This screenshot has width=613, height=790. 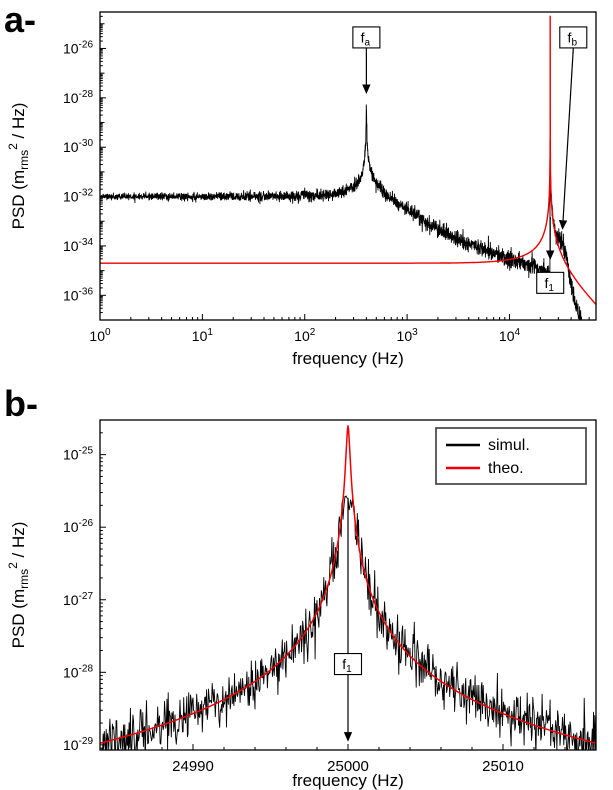 I want to click on y-tick-label: 10-30, so click(x=78, y=146).